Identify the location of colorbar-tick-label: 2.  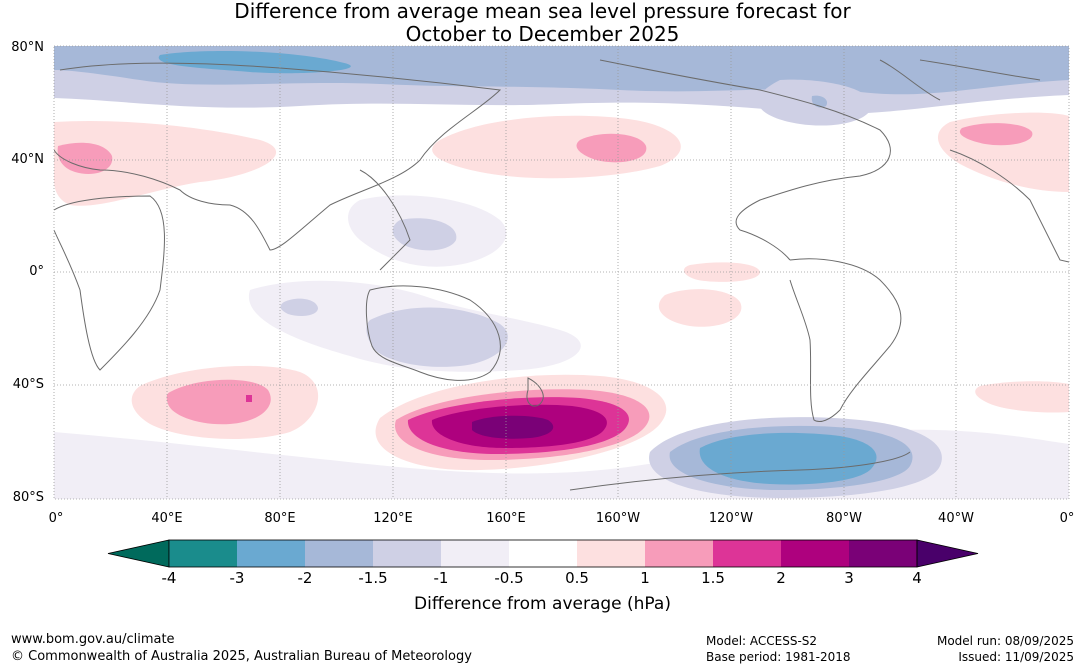
(781, 578).